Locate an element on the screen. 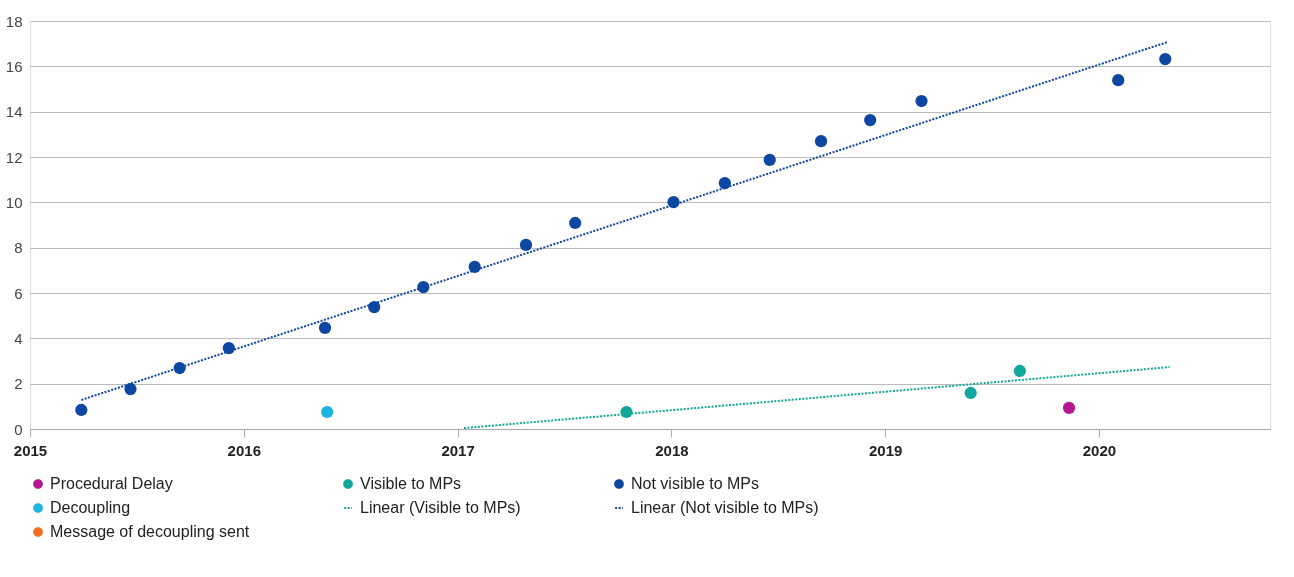 This screenshot has height=577, width=1294. y-tick-label: 16 is located at coordinates (14, 66).